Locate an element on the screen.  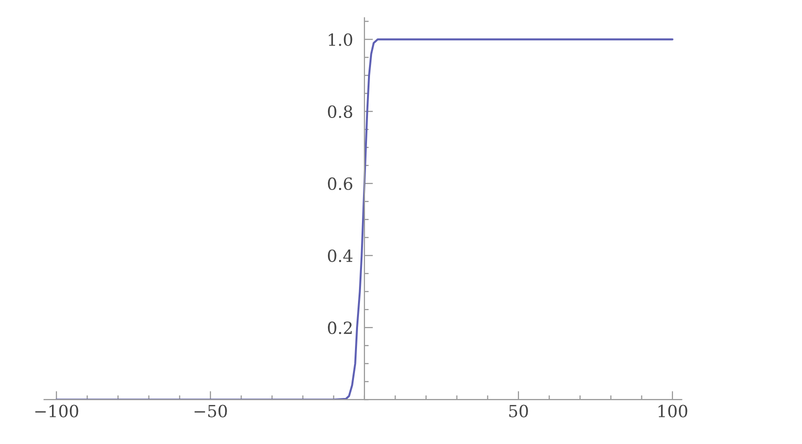
x-tick-label: 50 is located at coordinates (518, 411).